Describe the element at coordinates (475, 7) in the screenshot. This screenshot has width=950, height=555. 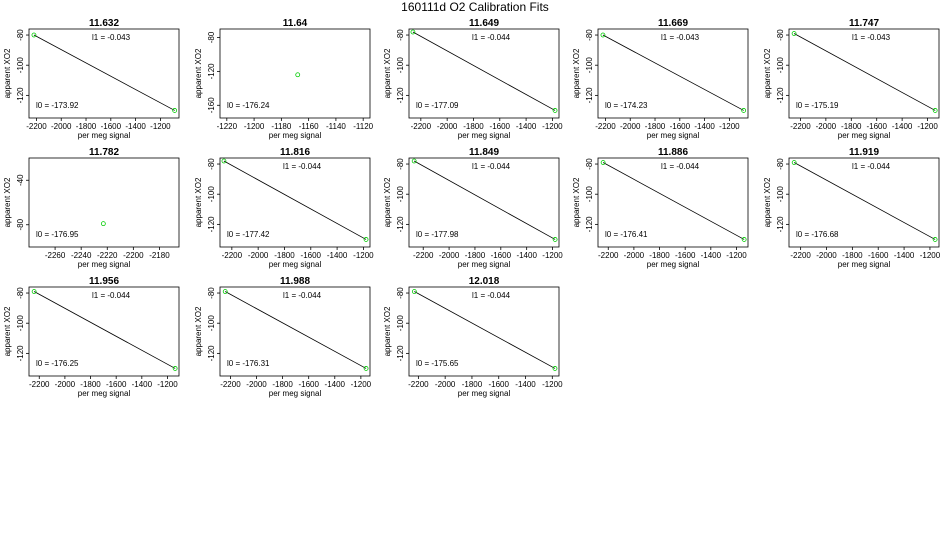
I see `page-title: 160111d O2 Calibration Fits` at that location.